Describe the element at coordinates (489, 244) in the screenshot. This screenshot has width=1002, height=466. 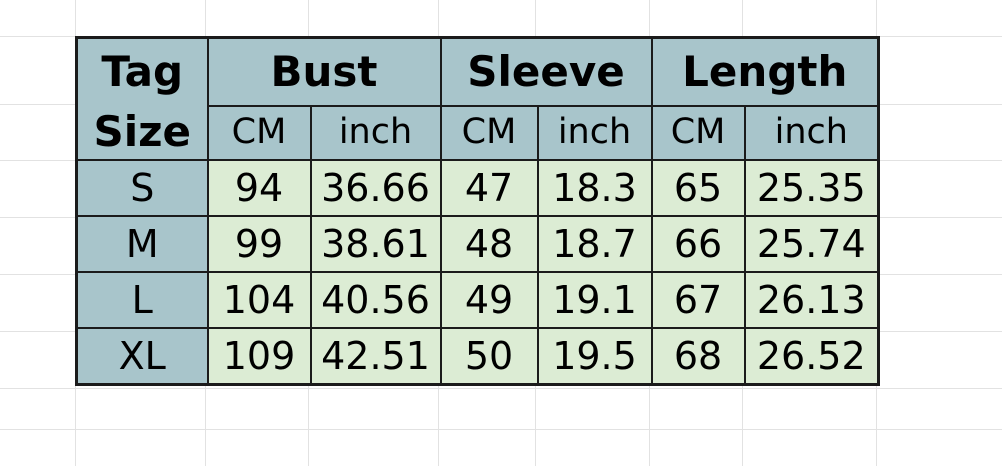
I see `value-cell: 48` at that location.